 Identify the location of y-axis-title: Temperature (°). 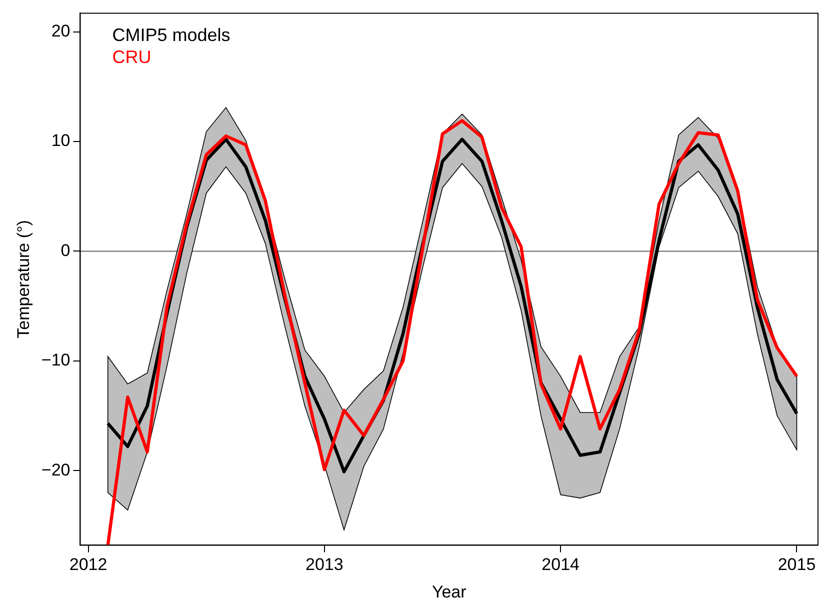
(23, 279).